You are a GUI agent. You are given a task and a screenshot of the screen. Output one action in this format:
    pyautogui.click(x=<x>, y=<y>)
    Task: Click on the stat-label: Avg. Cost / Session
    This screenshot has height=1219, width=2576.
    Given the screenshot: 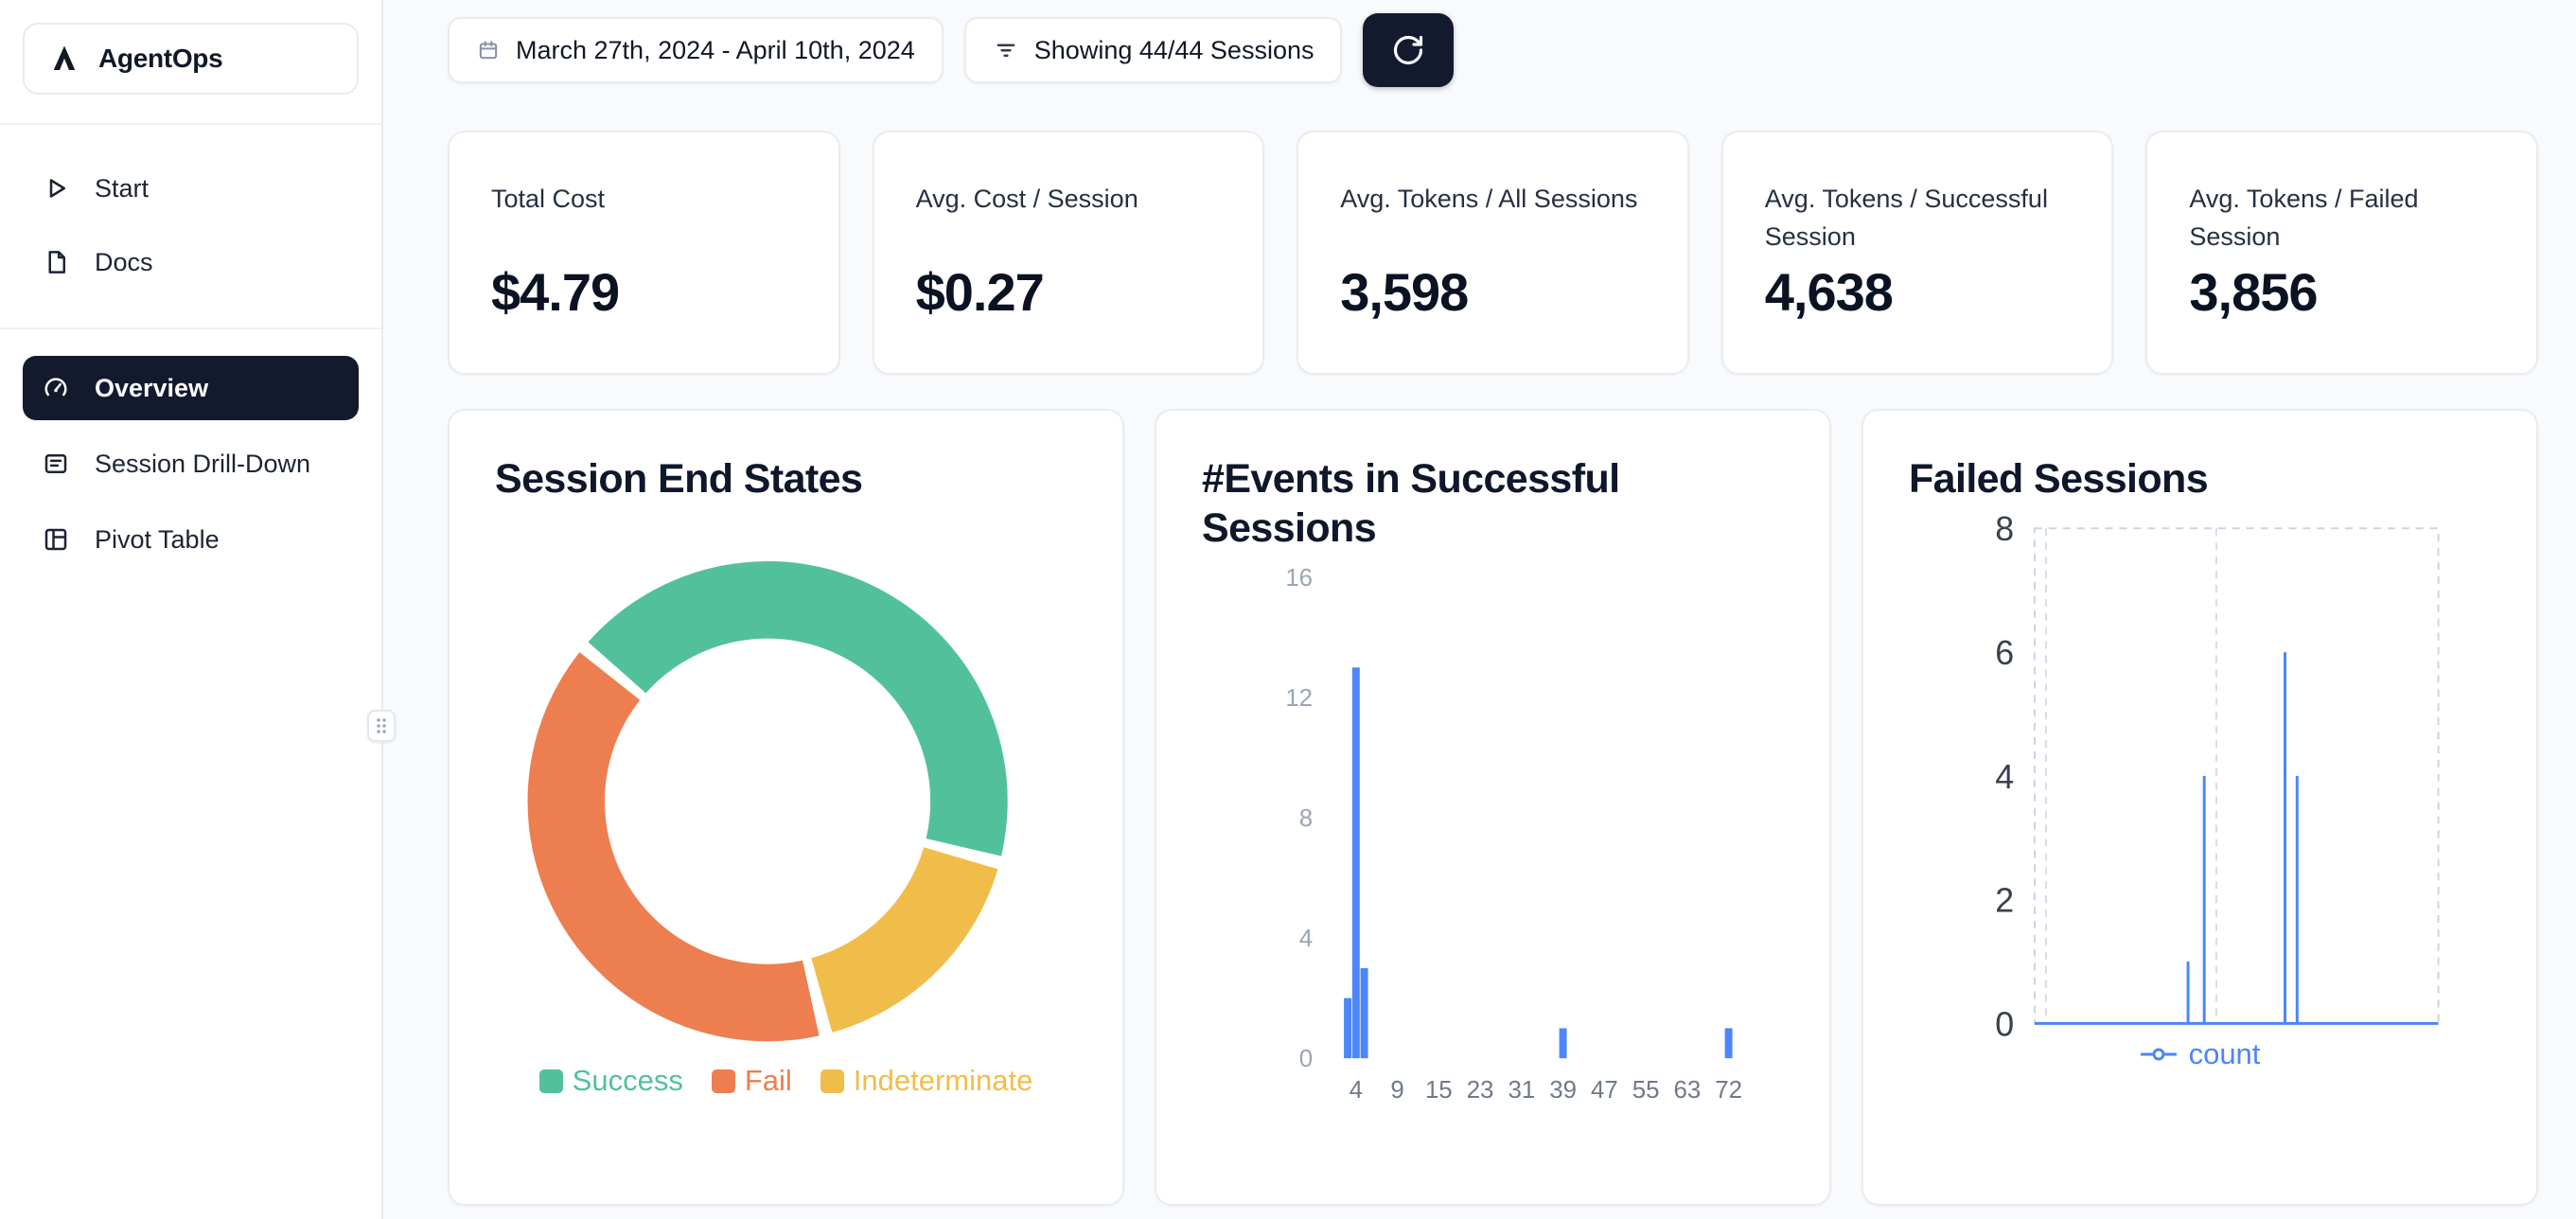 What is the action you would take?
    pyautogui.click(x=1026, y=199)
    